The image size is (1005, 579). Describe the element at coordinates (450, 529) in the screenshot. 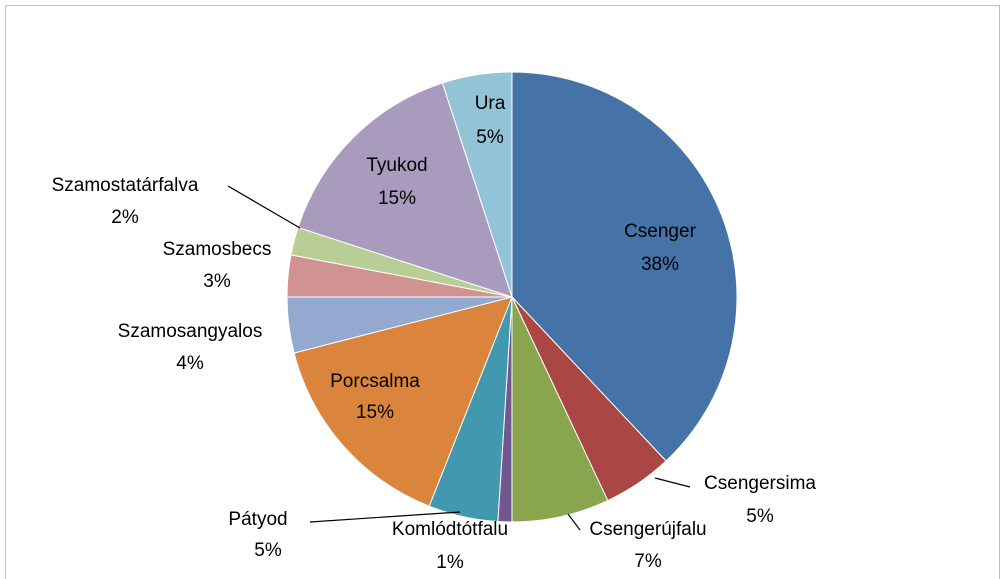

I see `slice-label: Komlódtótfalu` at that location.